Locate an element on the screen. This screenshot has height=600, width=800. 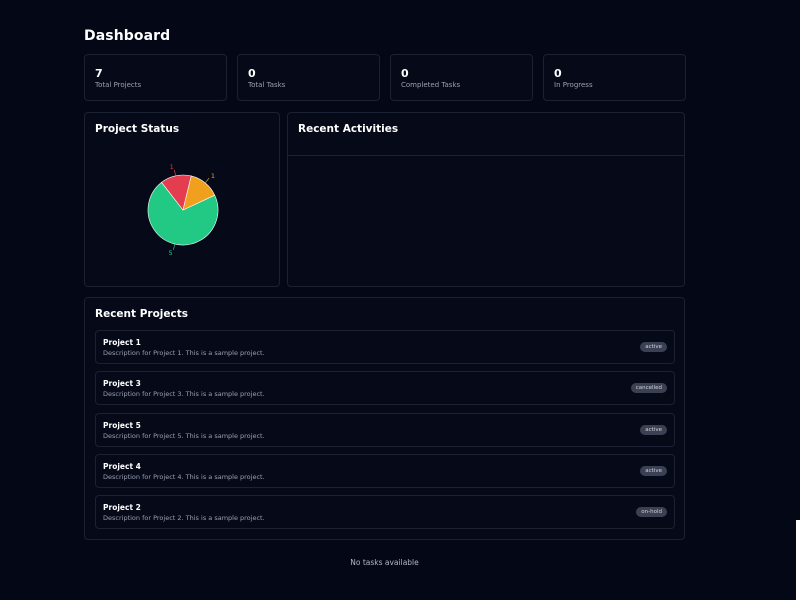
project-status-title: Project Status is located at coordinates (137, 129).